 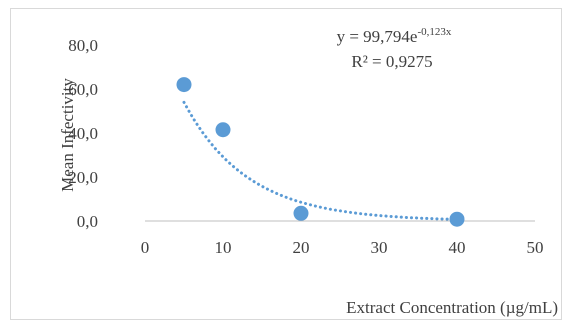 I want to click on r-squared-label: R² = 0,9275, so click(x=391, y=61).